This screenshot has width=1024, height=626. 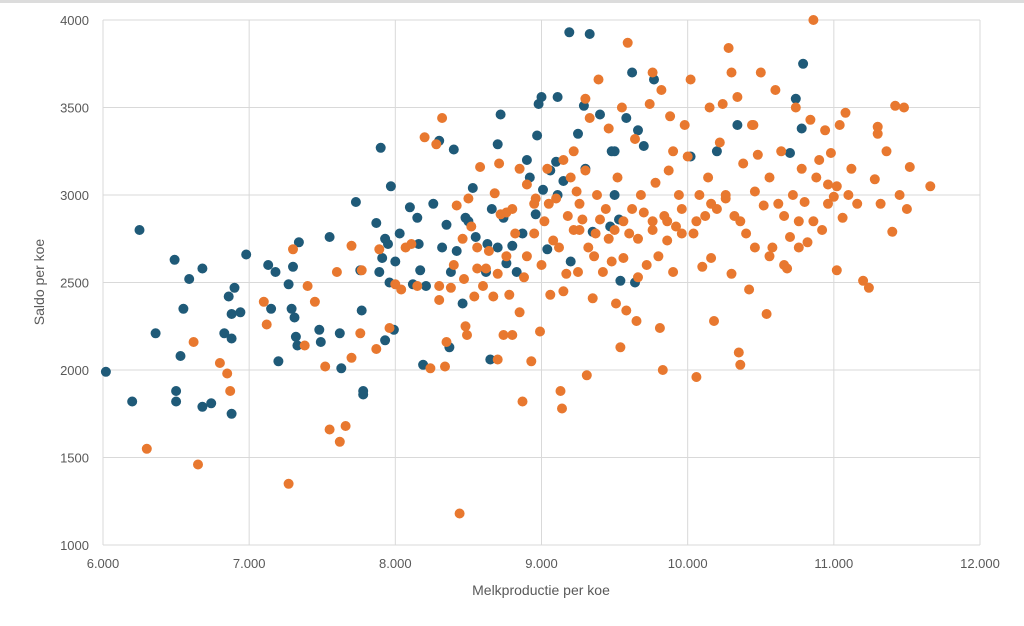 What do you see at coordinates (512, 1) in the screenshot?
I see `window-top-border` at bounding box center [512, 1].